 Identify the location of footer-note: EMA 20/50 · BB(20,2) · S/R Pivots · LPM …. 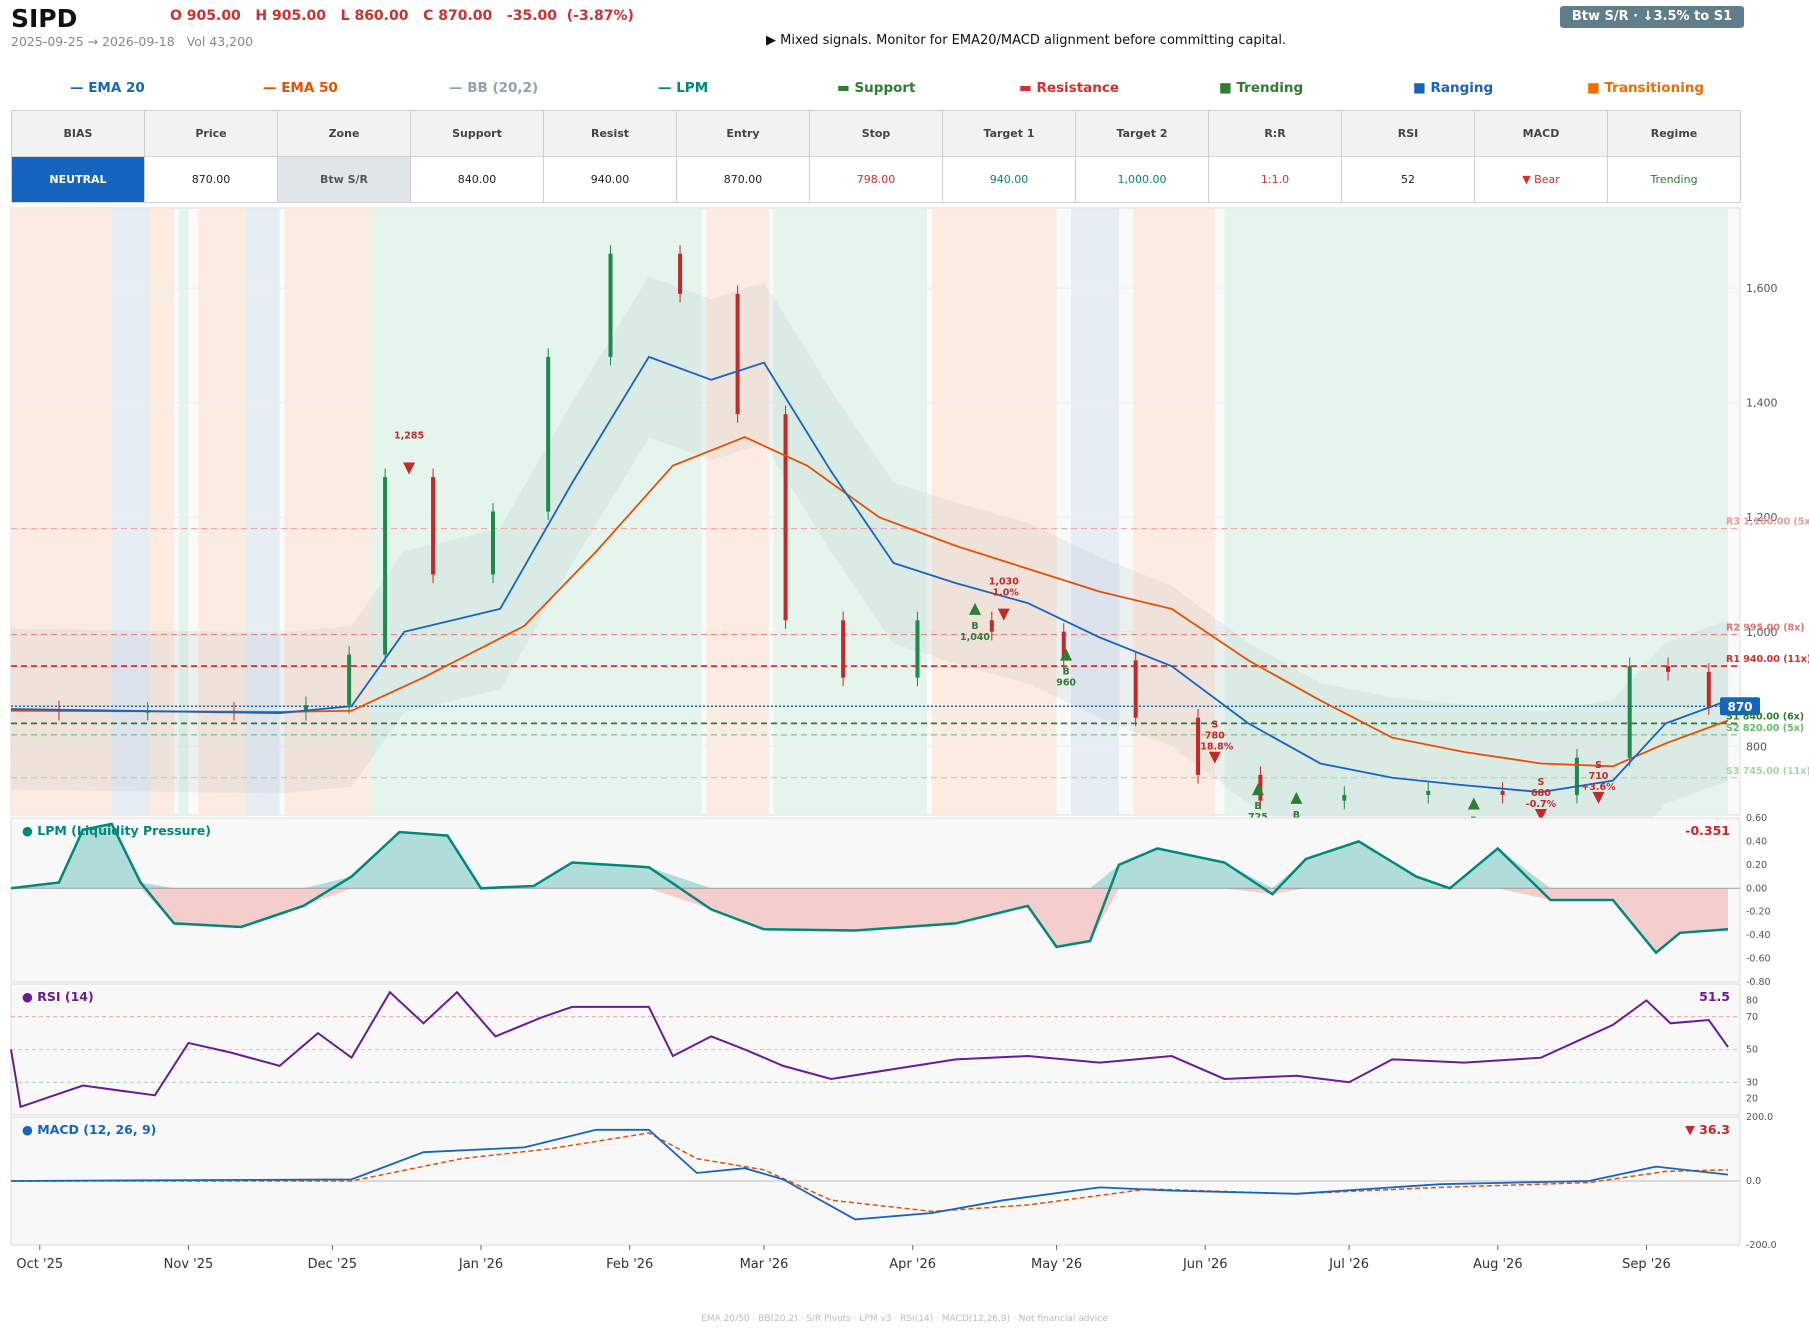
(904, 1319).